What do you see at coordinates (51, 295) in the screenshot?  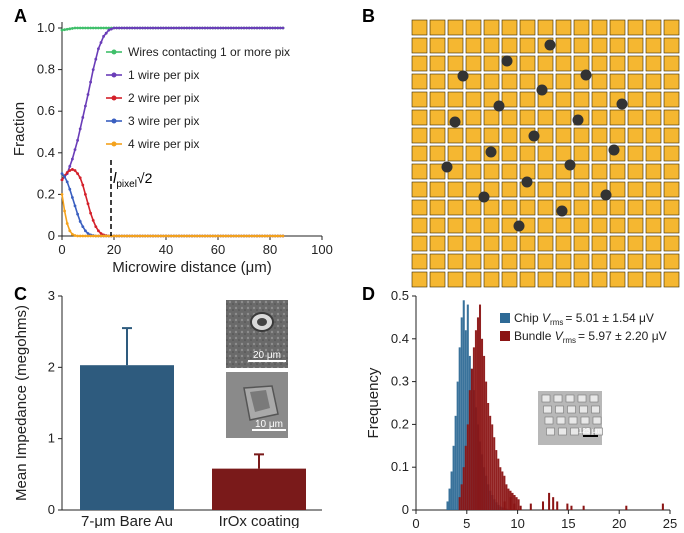 I see `panel-c-y-tick-label: 3` at bounding box center [51, 295].